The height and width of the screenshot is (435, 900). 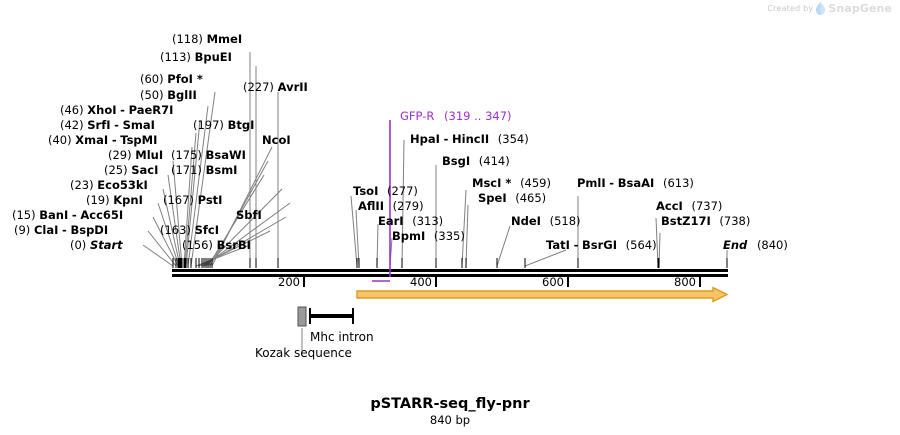 I want to click on site-label-kpni: (19) KpnI, so click(x=114, y=200).